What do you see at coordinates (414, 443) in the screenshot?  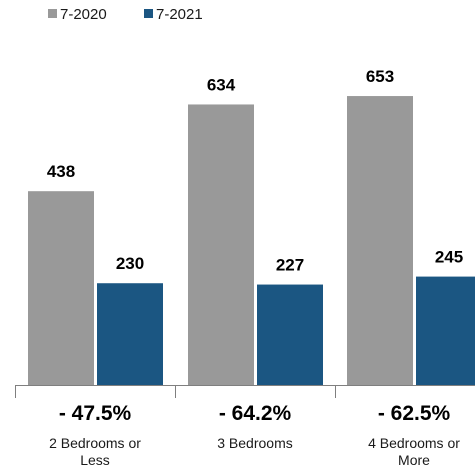 I see `category-label-cat3-line1: 4 Bedrooms or` at bounding box center [414, 443].